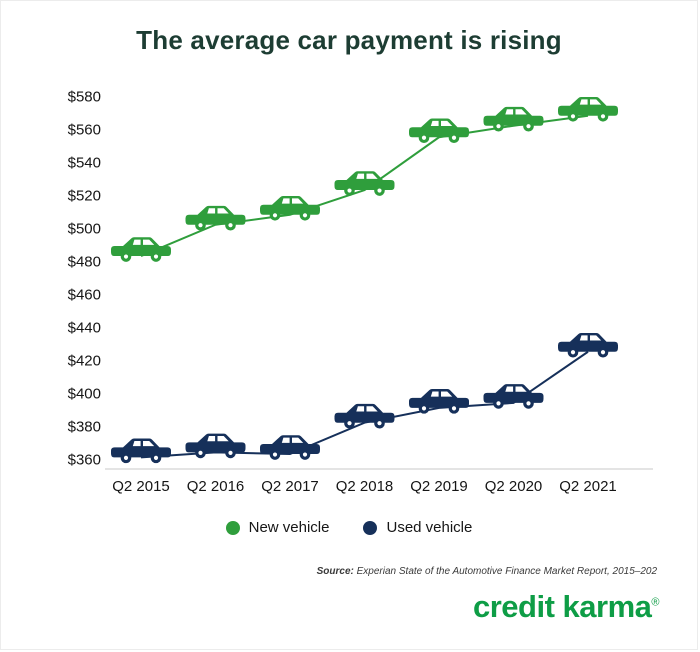  Describe the element at coordinates (370, 527) in the screenshot. I see `used-vehicle-dot-icon` at that location.